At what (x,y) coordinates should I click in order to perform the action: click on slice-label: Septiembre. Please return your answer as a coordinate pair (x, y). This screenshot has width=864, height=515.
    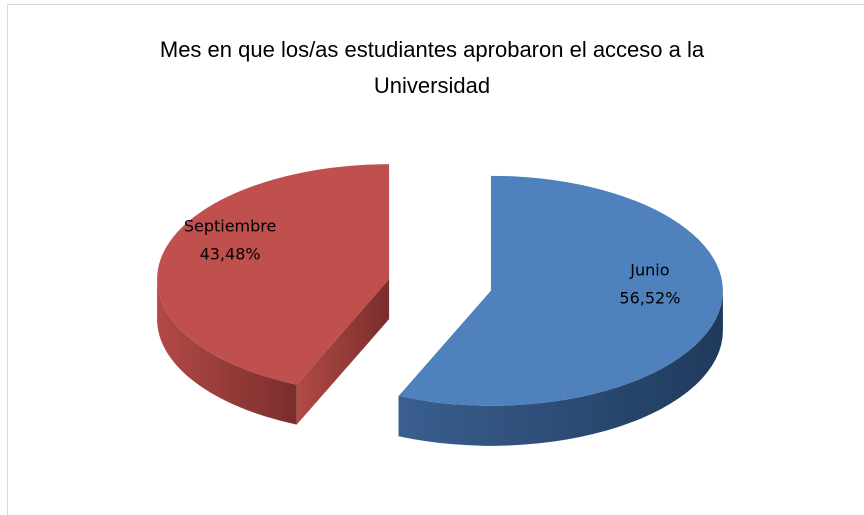
    Looking at the image, I should click on (230, 225).